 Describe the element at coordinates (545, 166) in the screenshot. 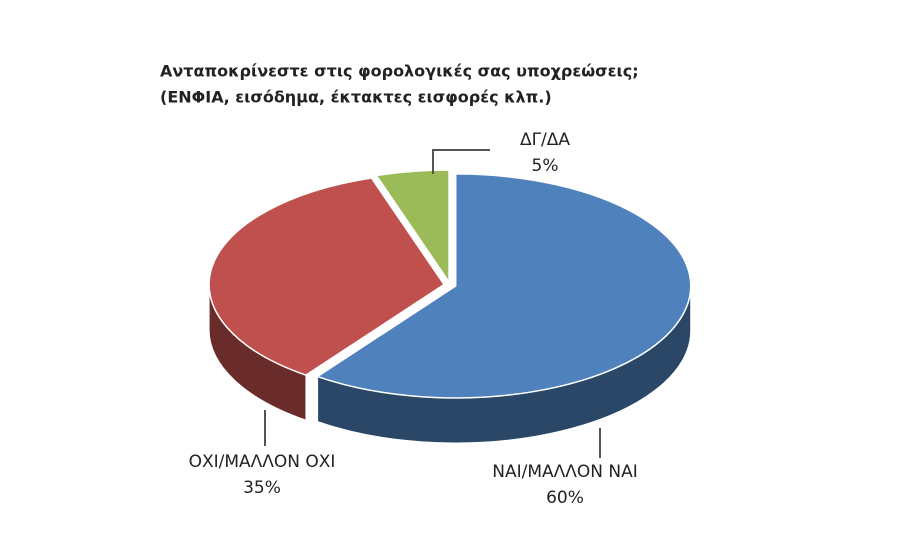

I see `value-label: 5%` at that location.